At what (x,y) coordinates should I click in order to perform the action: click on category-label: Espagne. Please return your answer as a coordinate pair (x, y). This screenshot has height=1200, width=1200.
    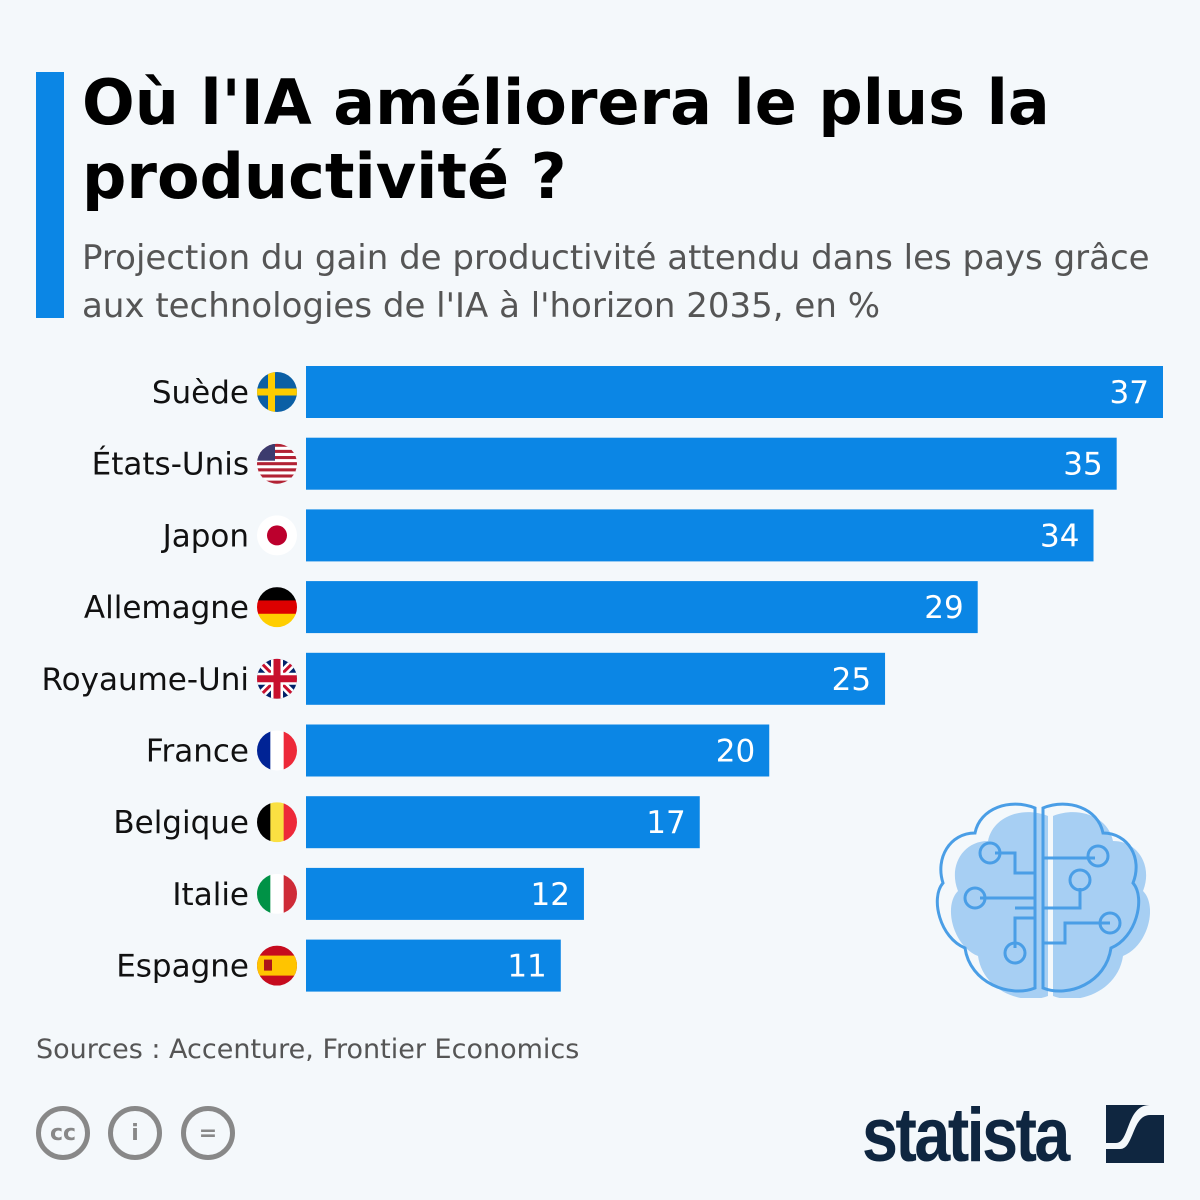
    Looking at the image, I should click on (182, 967).